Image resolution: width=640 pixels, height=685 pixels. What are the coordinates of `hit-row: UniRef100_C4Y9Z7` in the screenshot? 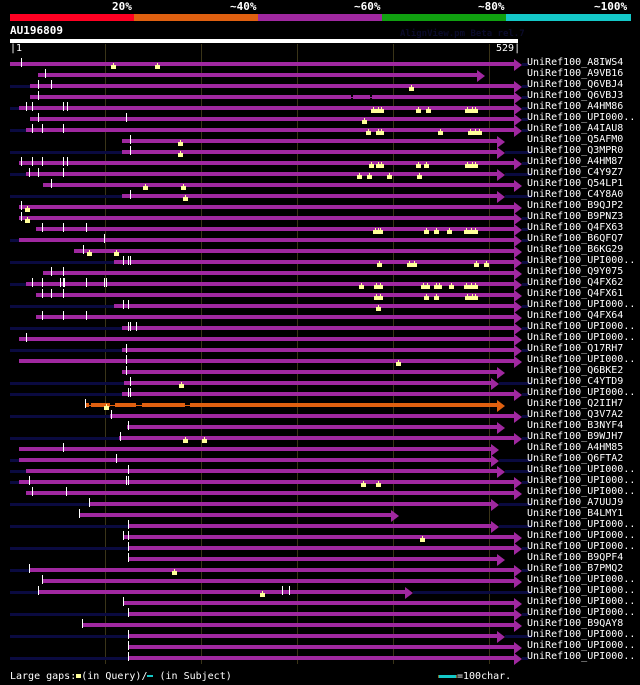 It's located at (320, 174).